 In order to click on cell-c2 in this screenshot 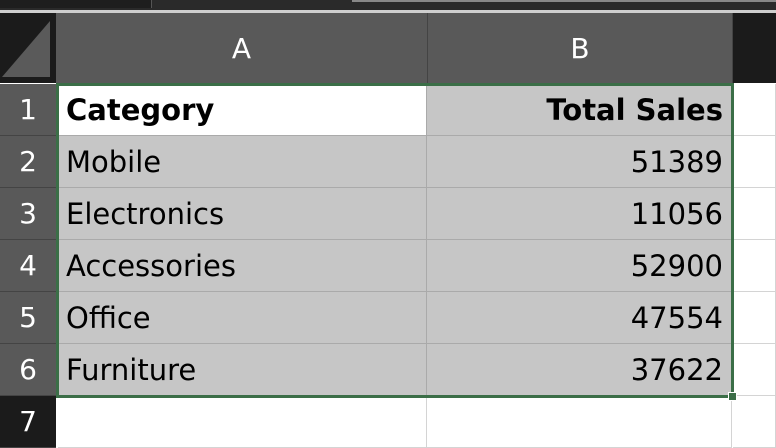, I will do `click(754, 162)`.